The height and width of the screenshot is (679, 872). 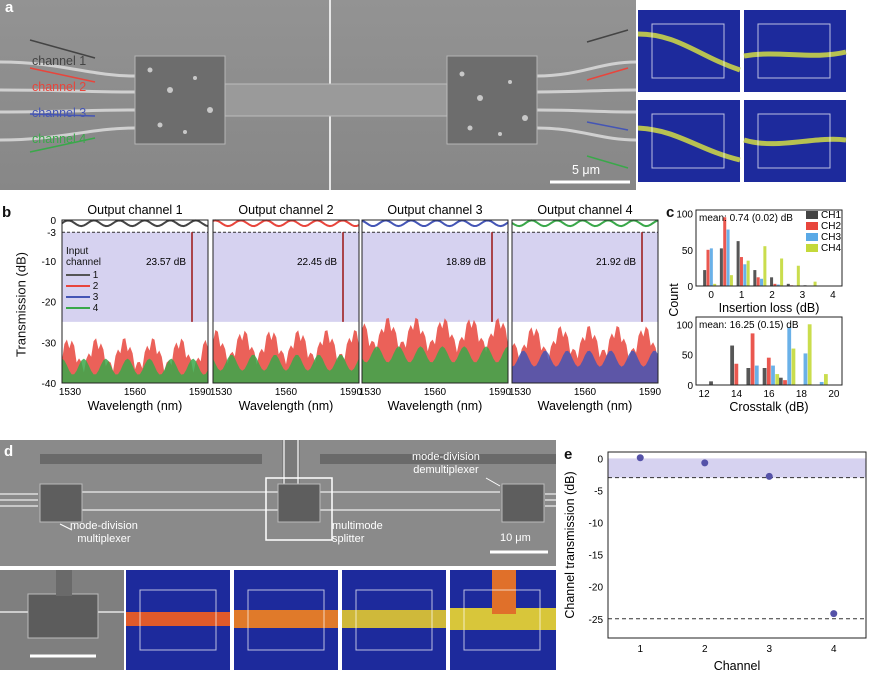 What do you see at coordinates (317, 262) in the screenshot?
I see `b-annotation-2: 22.45 dB` at bounding box center [317, 262].